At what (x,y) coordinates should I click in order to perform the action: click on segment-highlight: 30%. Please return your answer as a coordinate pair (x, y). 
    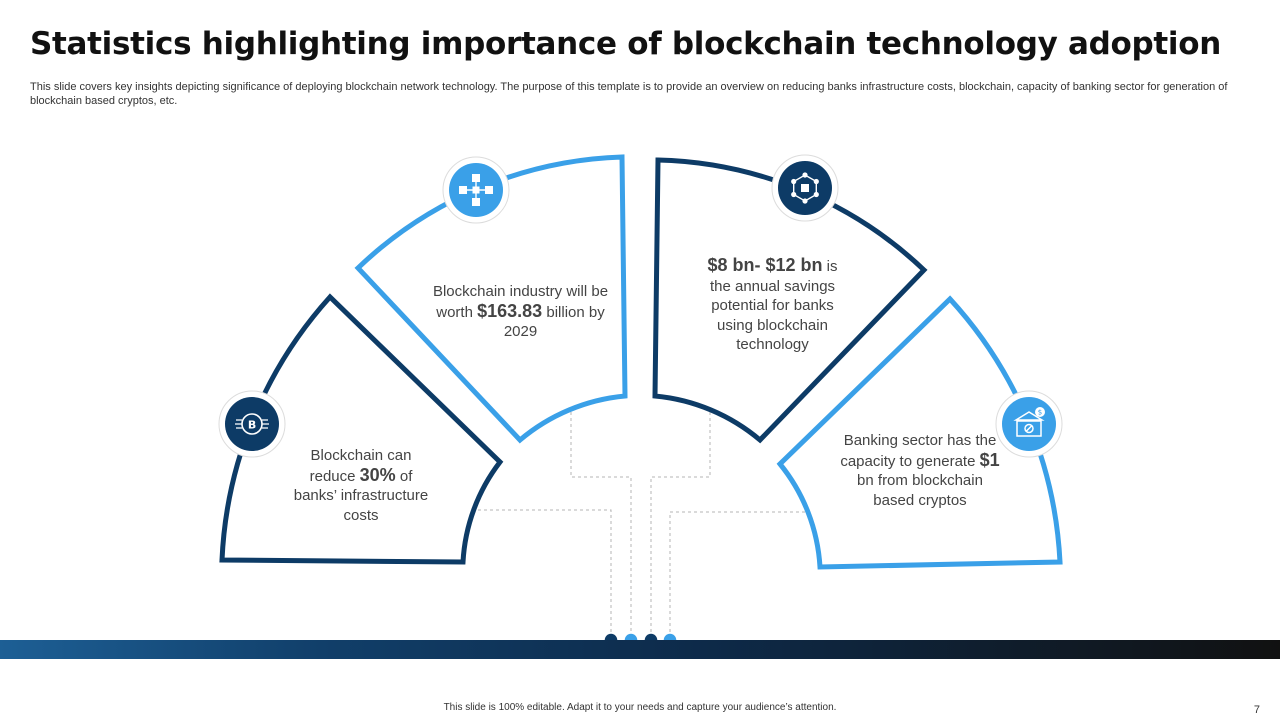
    Looking at the image, I should click on (377, 474).